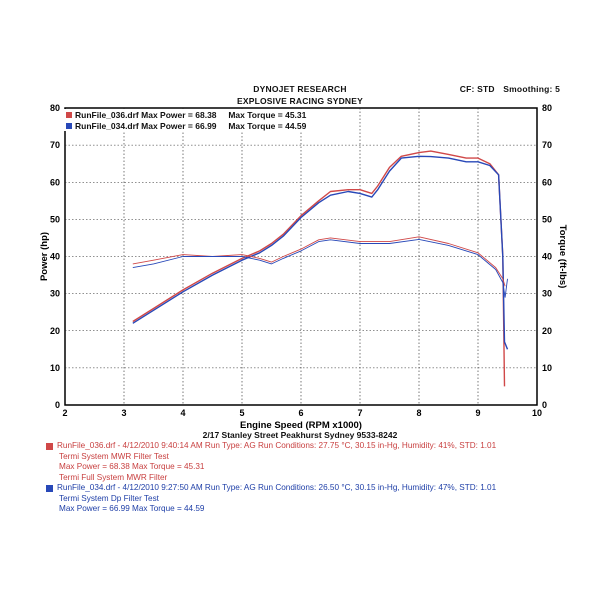 The height and width of the screenshot is (600, 600). What do you see at coordinates (109, 498) in the screenshot?
I see `run-description: Termi System Dp Filter Test` at bounding box center [109, 498].